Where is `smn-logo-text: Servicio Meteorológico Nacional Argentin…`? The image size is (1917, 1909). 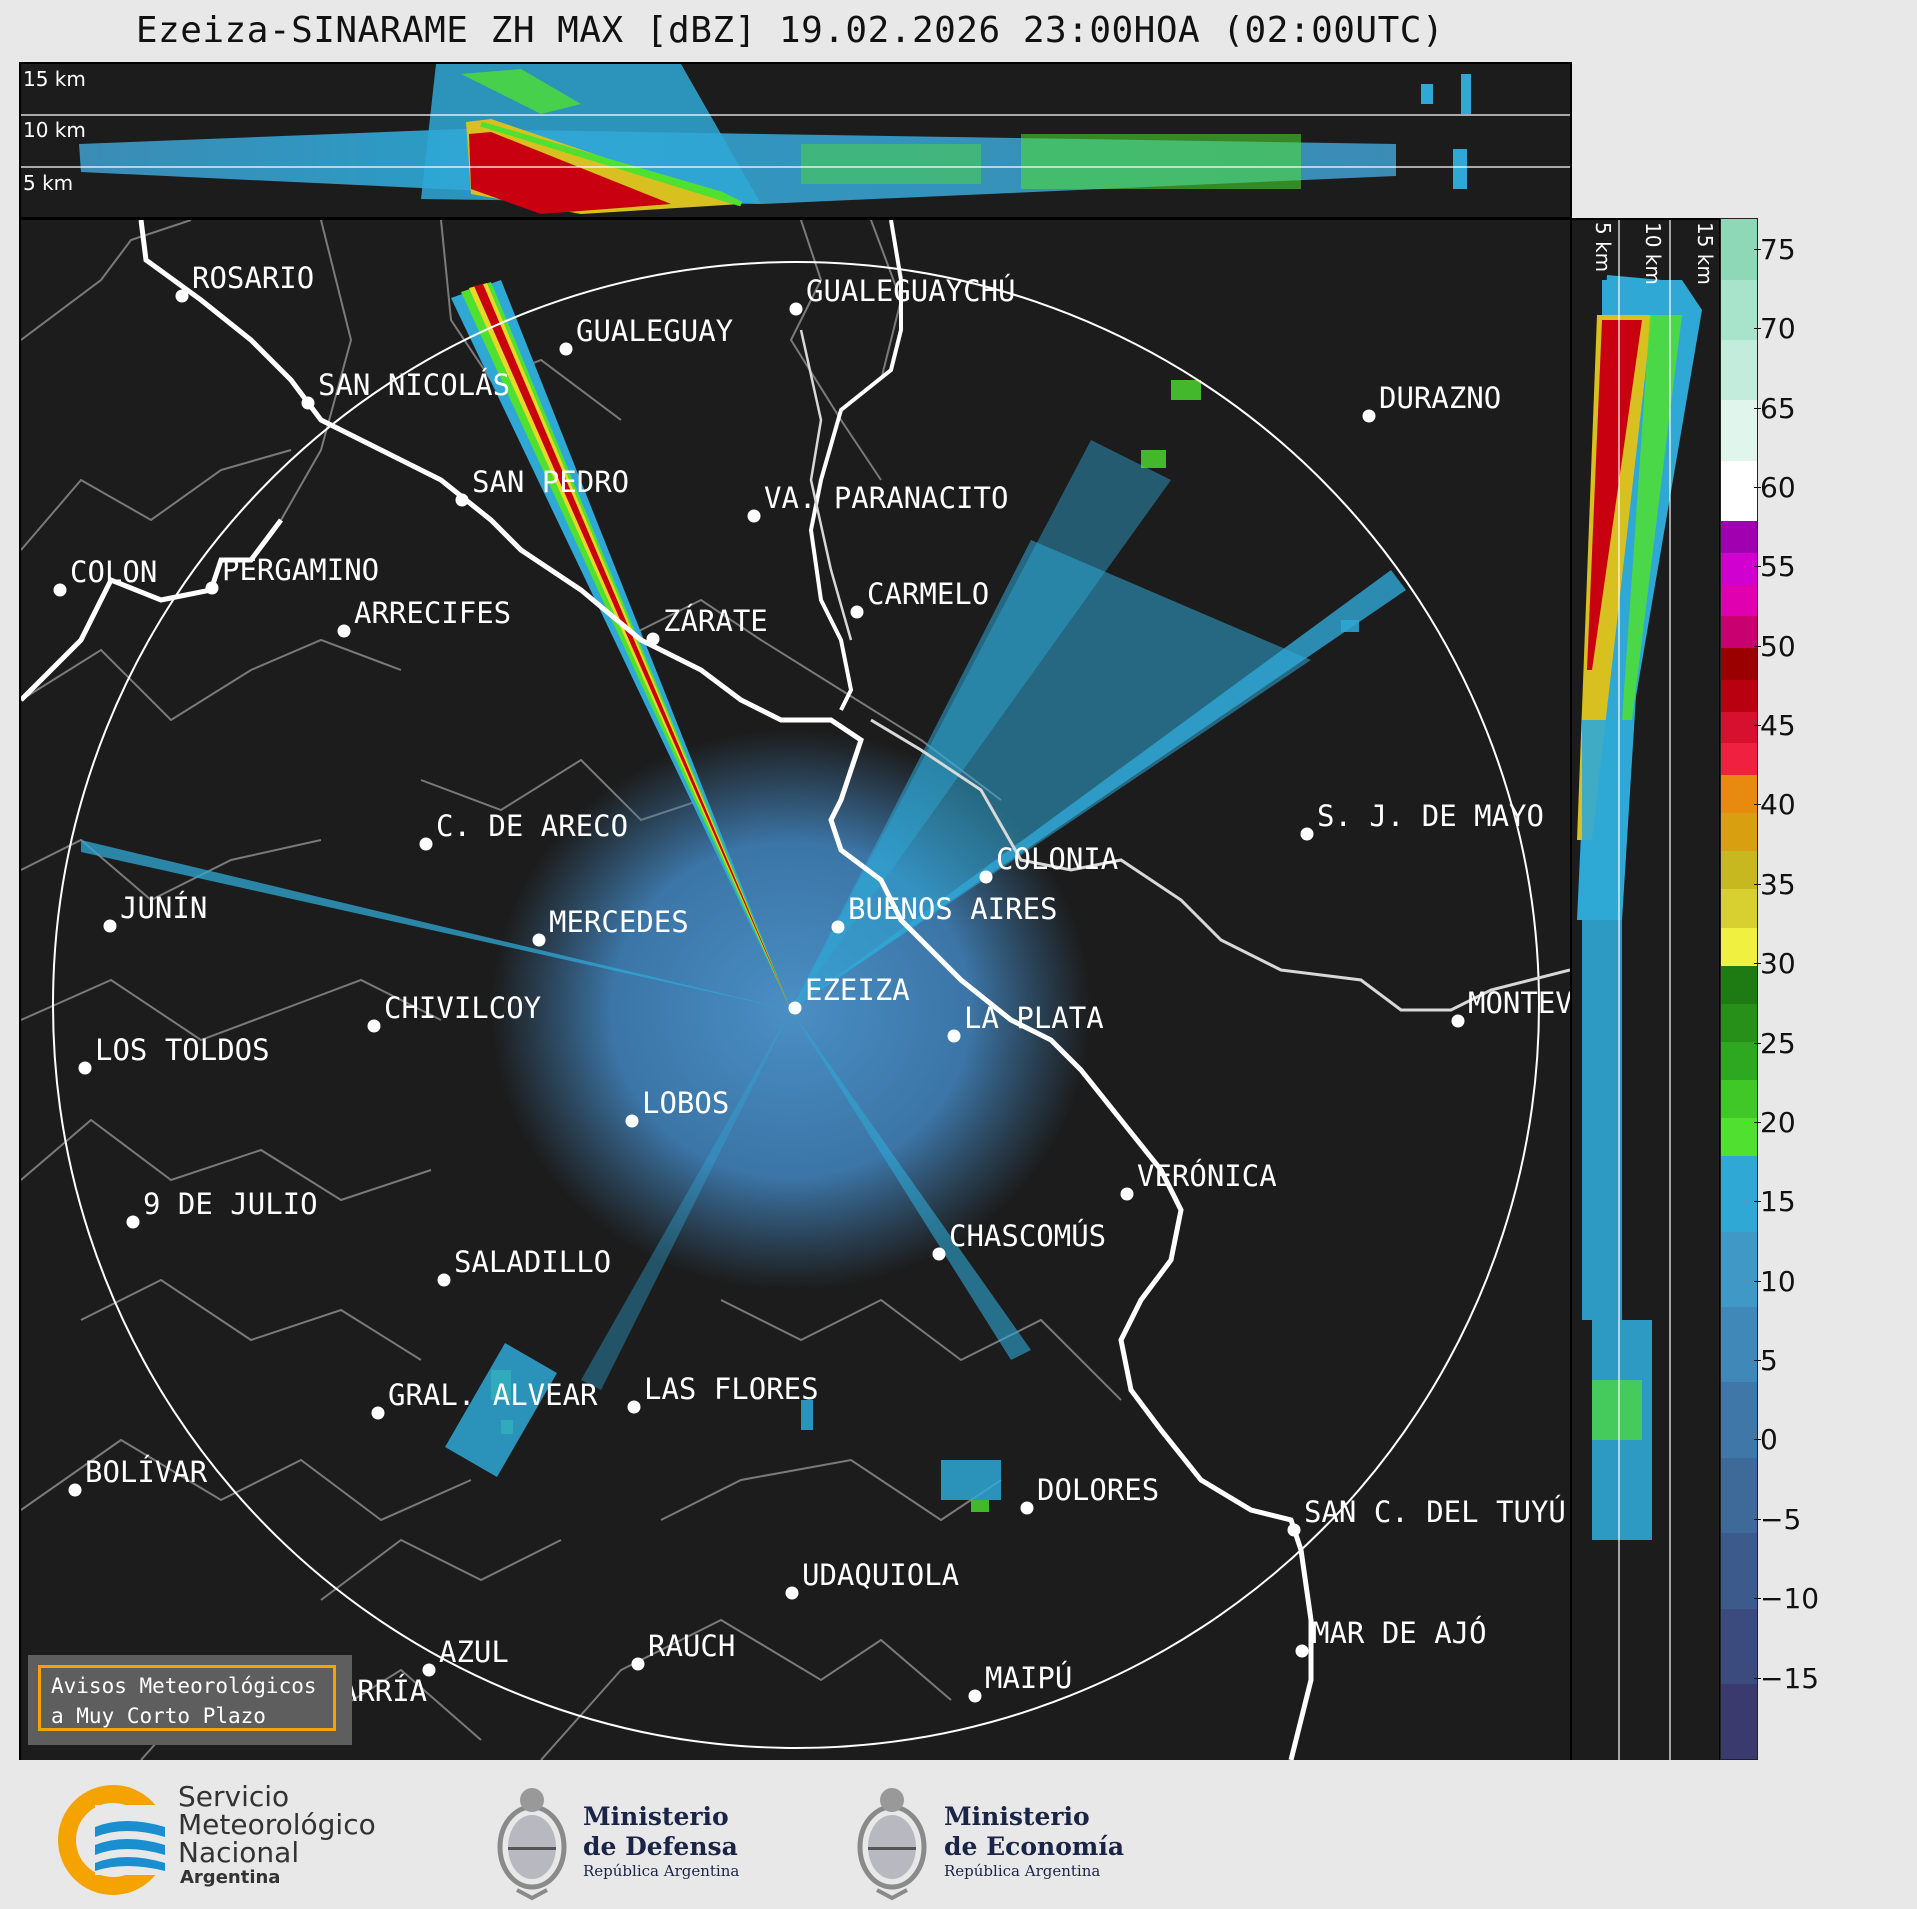
smn-logo-text: Servicio Meteorológico Nacional Argentin… is located at coordinates (277, 1836).